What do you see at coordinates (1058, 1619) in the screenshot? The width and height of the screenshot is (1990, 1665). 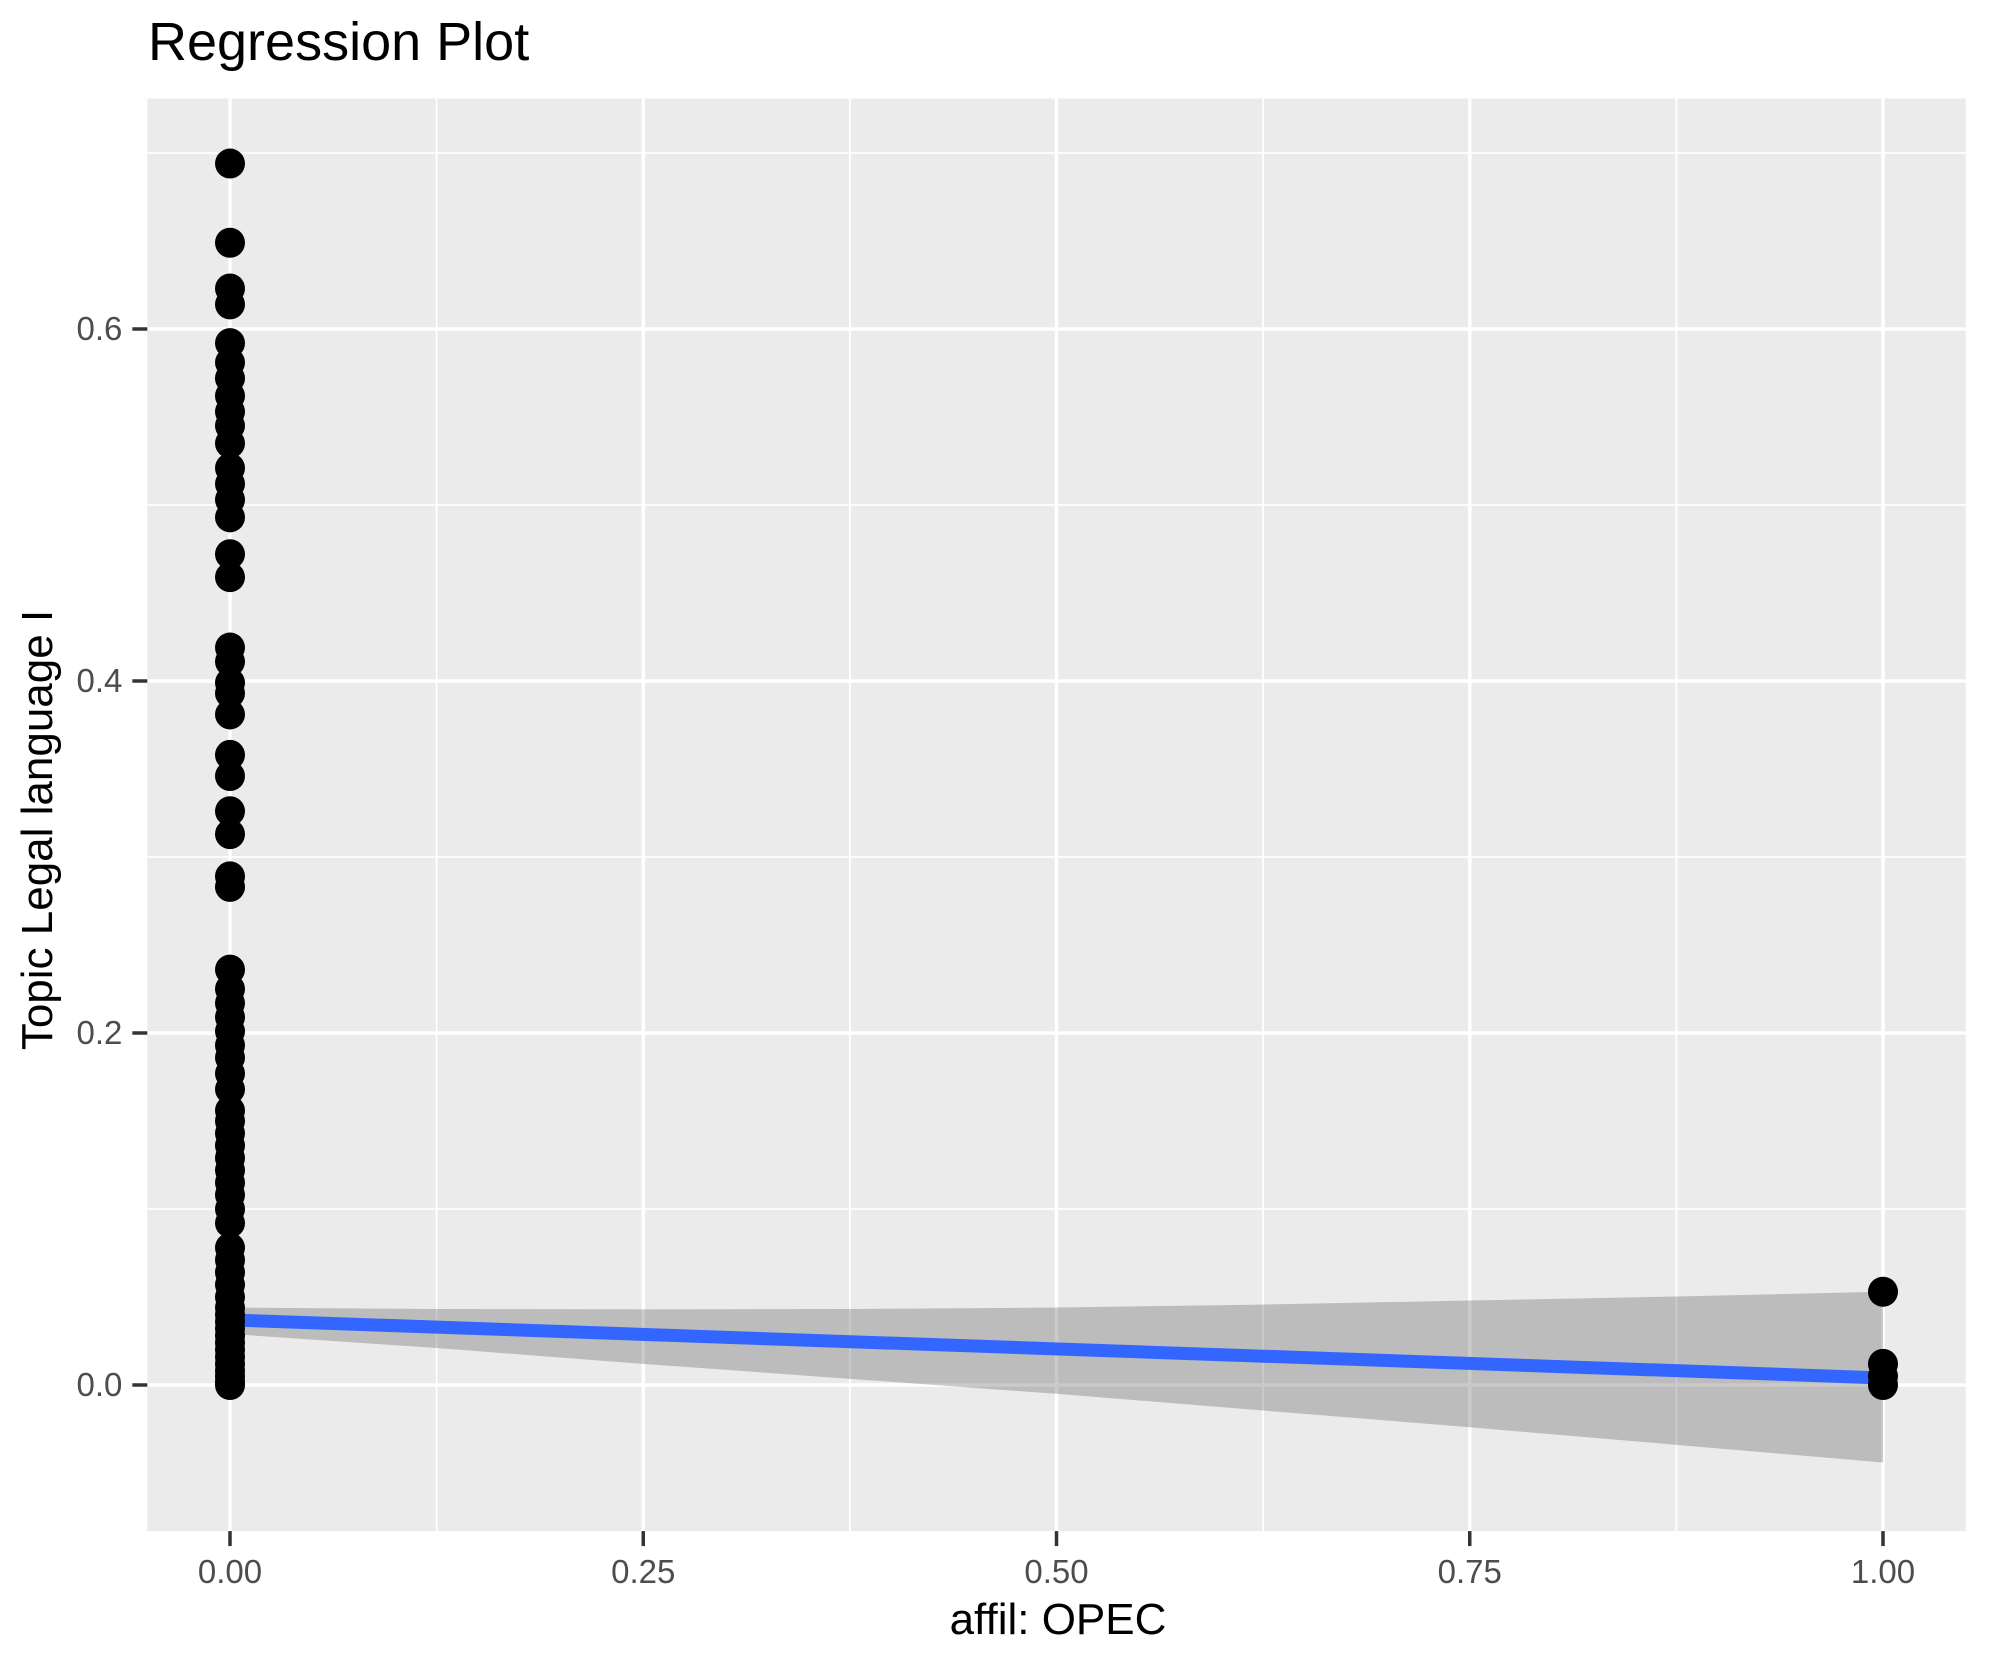 I see `x-axis-title: affil: OPEC` at bounding box center [1058, 1619].